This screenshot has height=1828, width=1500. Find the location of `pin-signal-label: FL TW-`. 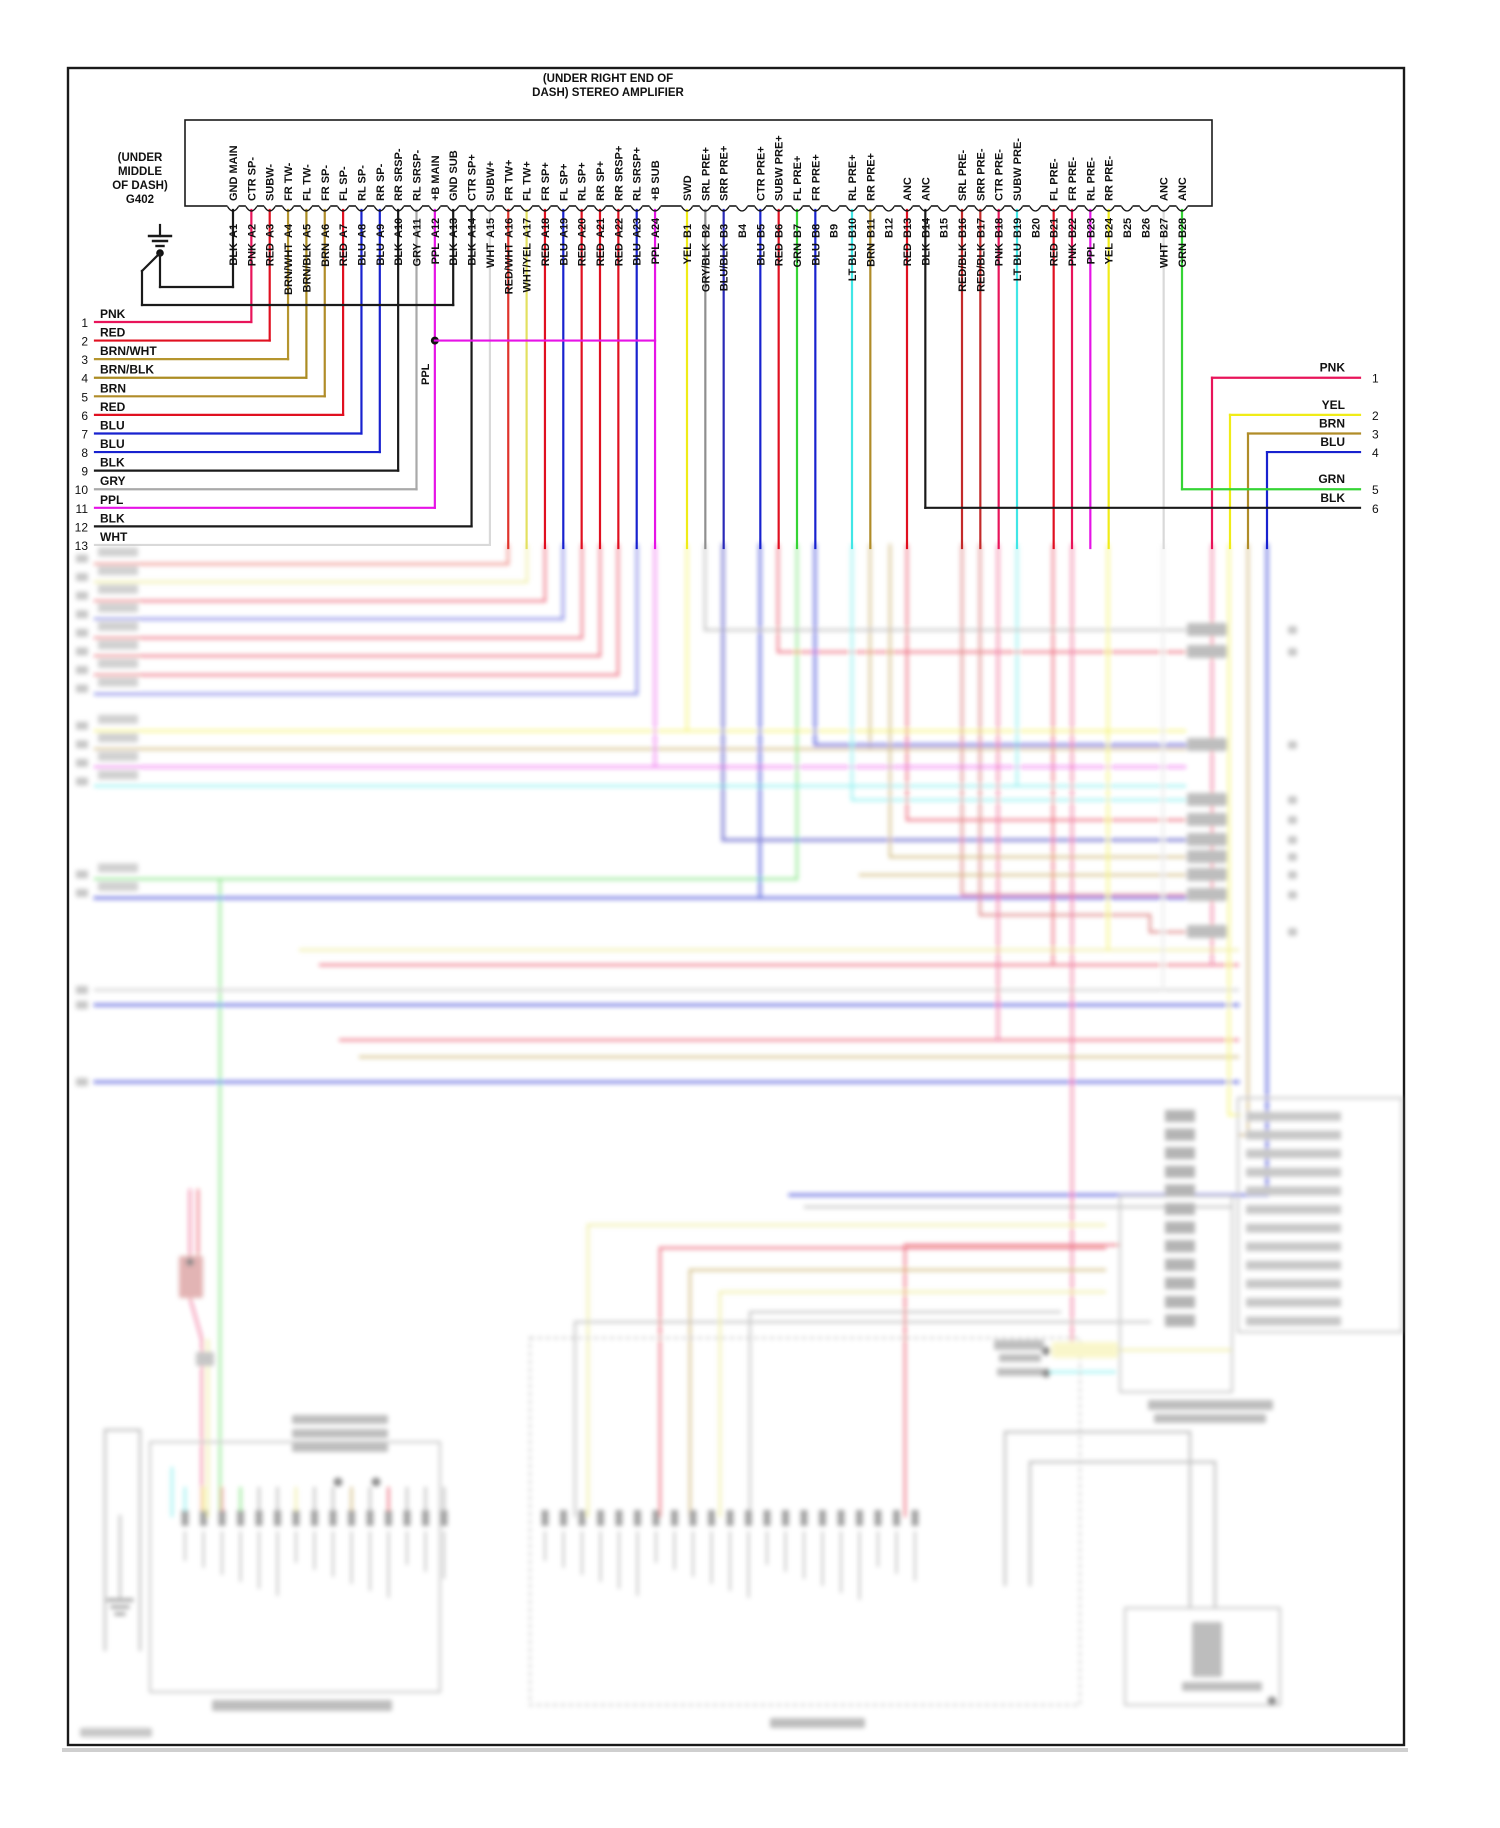

pin-signal-label: FL TW- is located at coordinates (307, 182).